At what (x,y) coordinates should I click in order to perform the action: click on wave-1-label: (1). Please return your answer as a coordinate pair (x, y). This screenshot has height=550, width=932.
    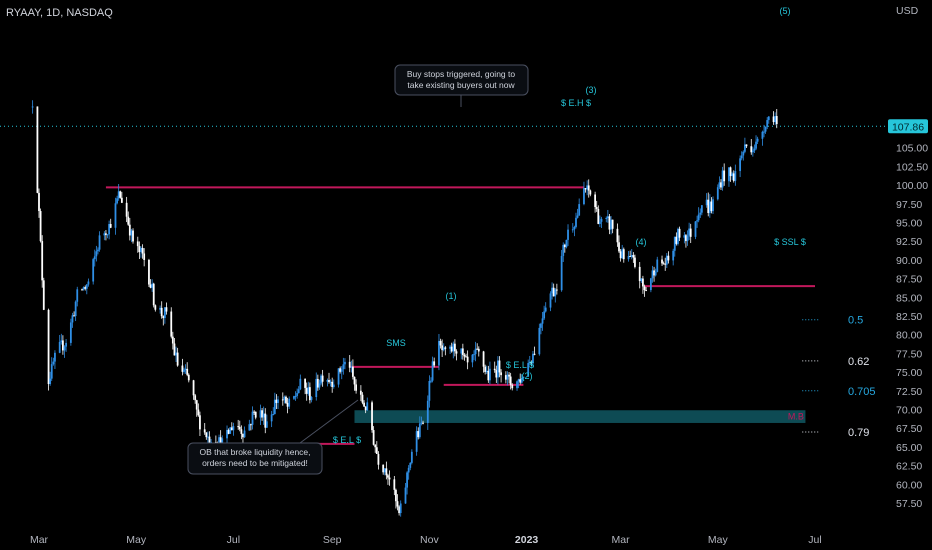
    Looking at the image, I should click on (451, 296).